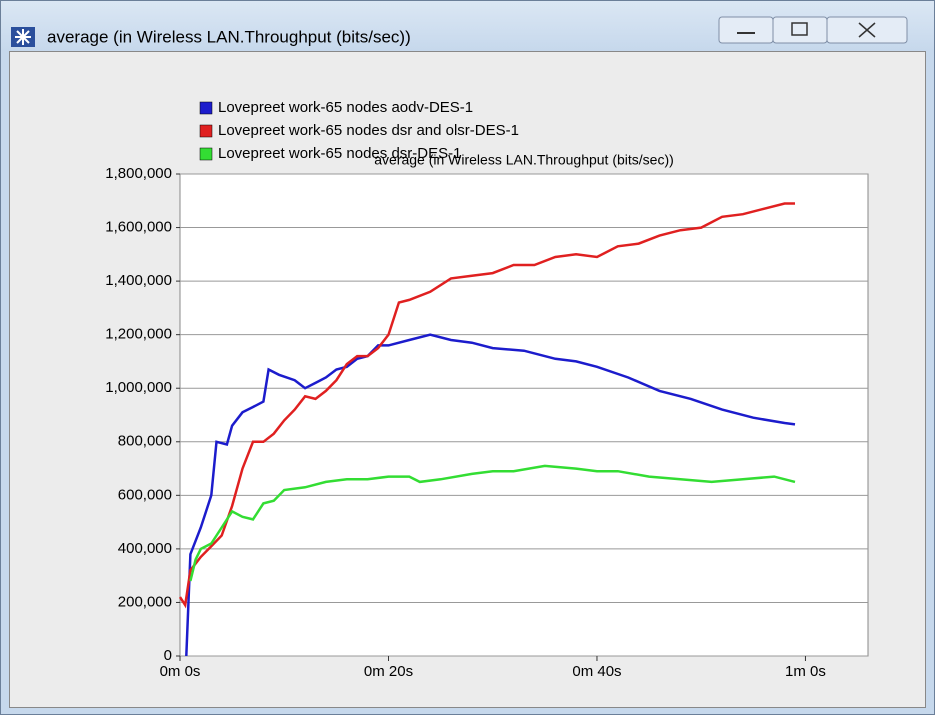 This screenshot has height=715, width=935. I want to click on y-tick-label: 1,000,000, so click(138, 387).